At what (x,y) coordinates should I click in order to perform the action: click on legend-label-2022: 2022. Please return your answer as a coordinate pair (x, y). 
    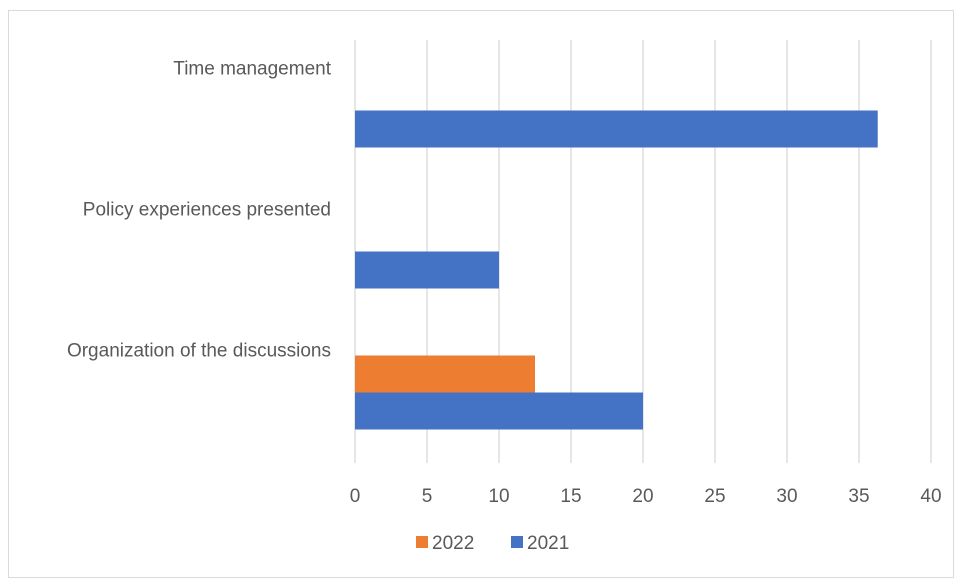
    Looking at the image, I should click on (453, 543).